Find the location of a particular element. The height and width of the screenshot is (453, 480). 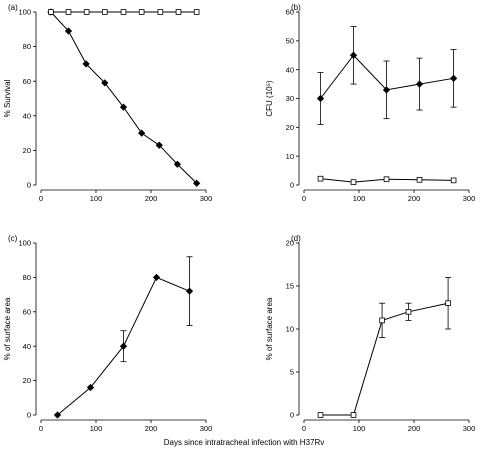

panel-label: (c) is located at coordinates (13, 238).